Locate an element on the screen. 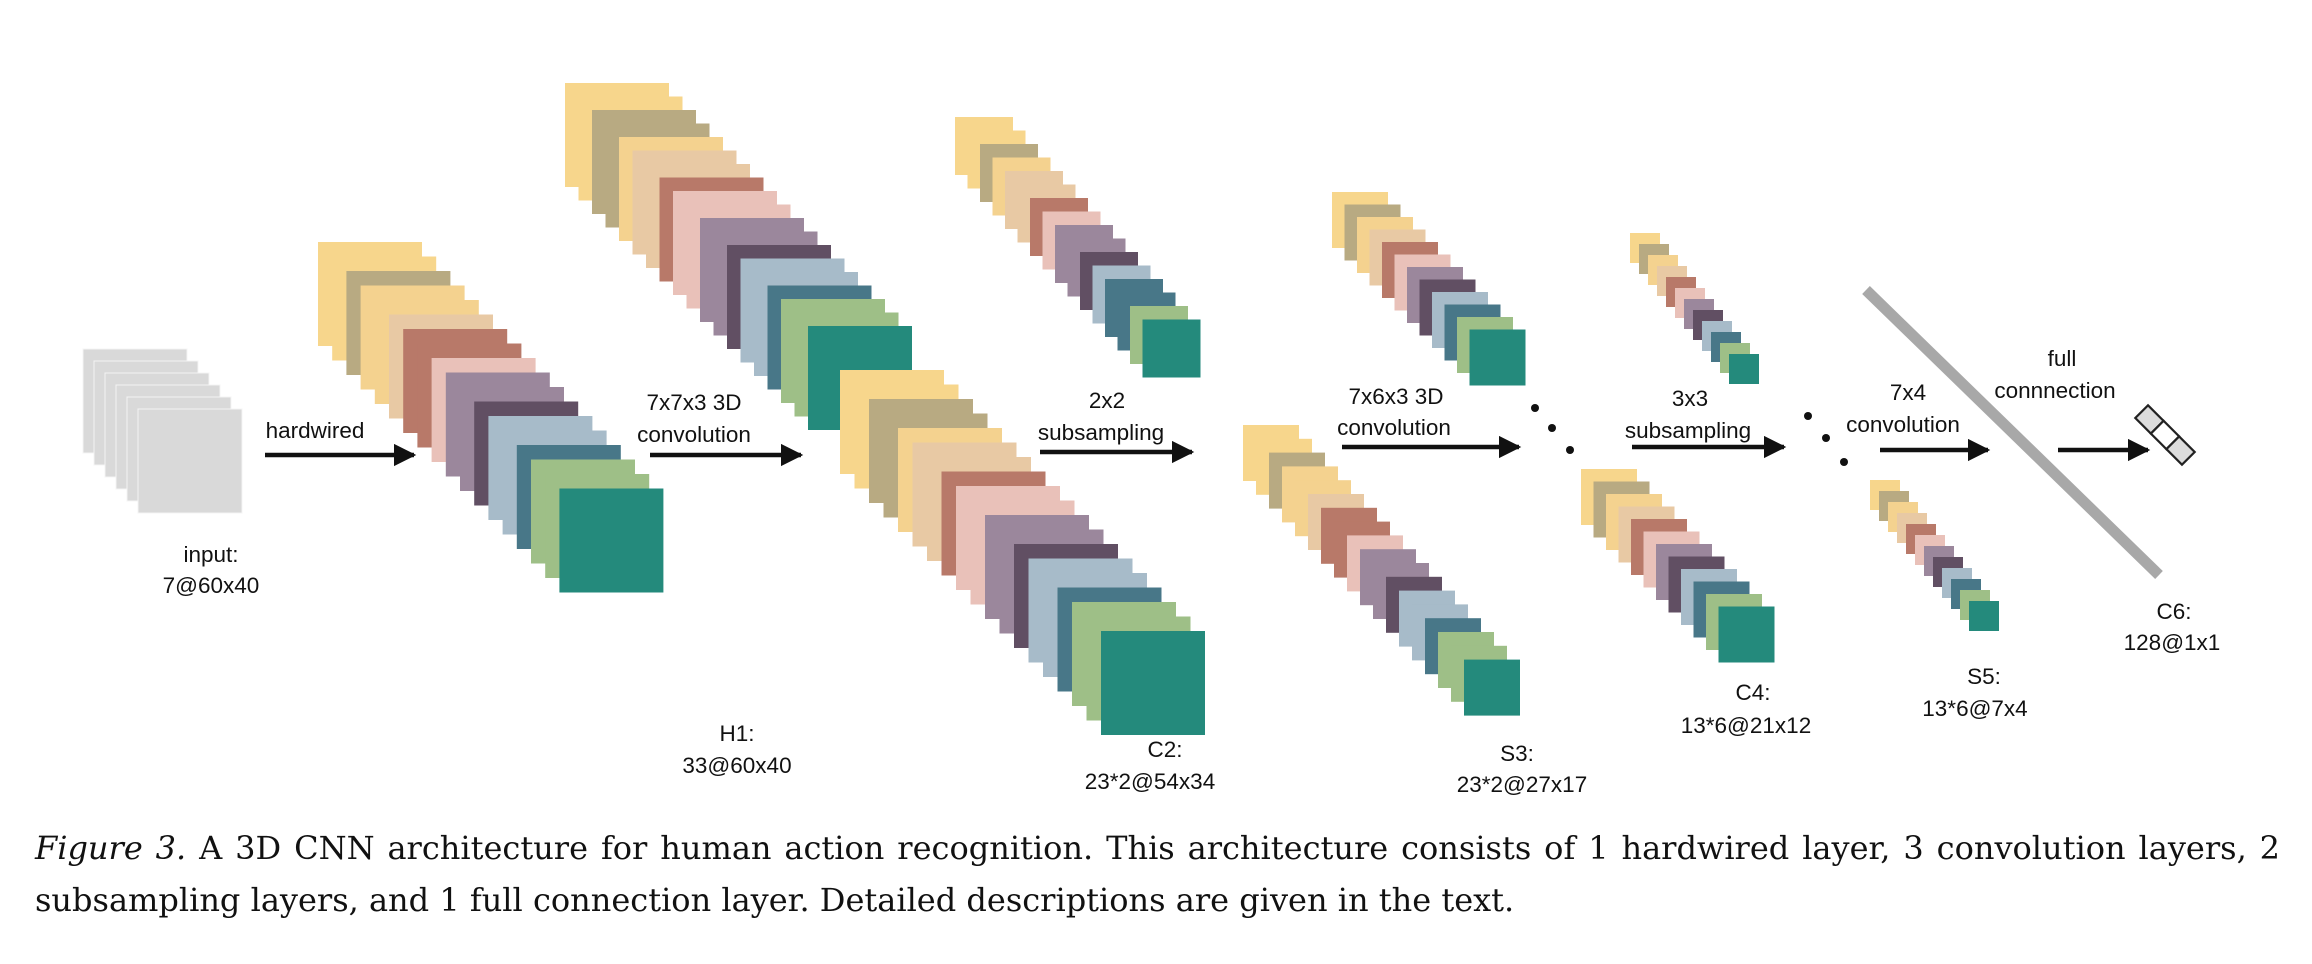 The height and width of the screenshot is (964, 2312). layer-input-name: input: is located at coordinates (210, 554).